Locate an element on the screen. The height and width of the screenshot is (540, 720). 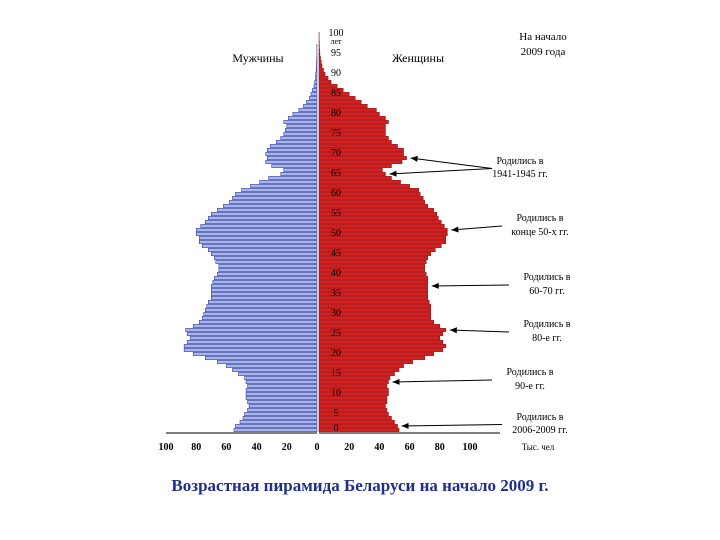
x-tick-label: 60 is located at coordinates (410, 447).